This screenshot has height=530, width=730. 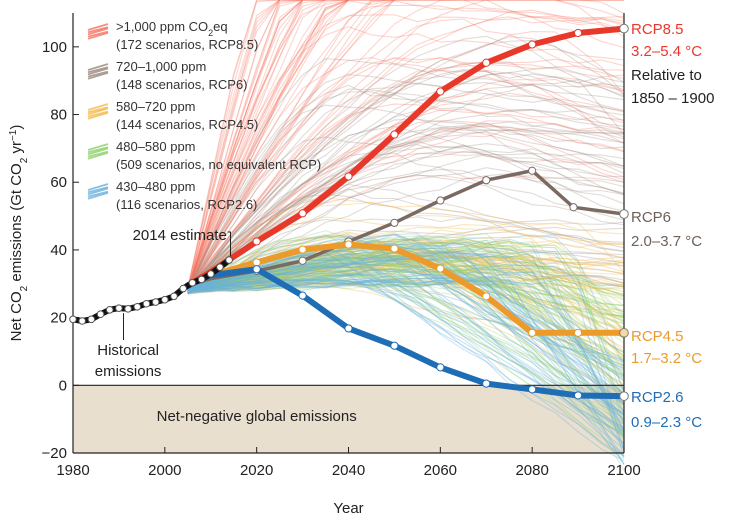 I want to click on y-axis-title: Net CO2 emissions (Gt CO2 yr−1), so click(x=19, y=233).